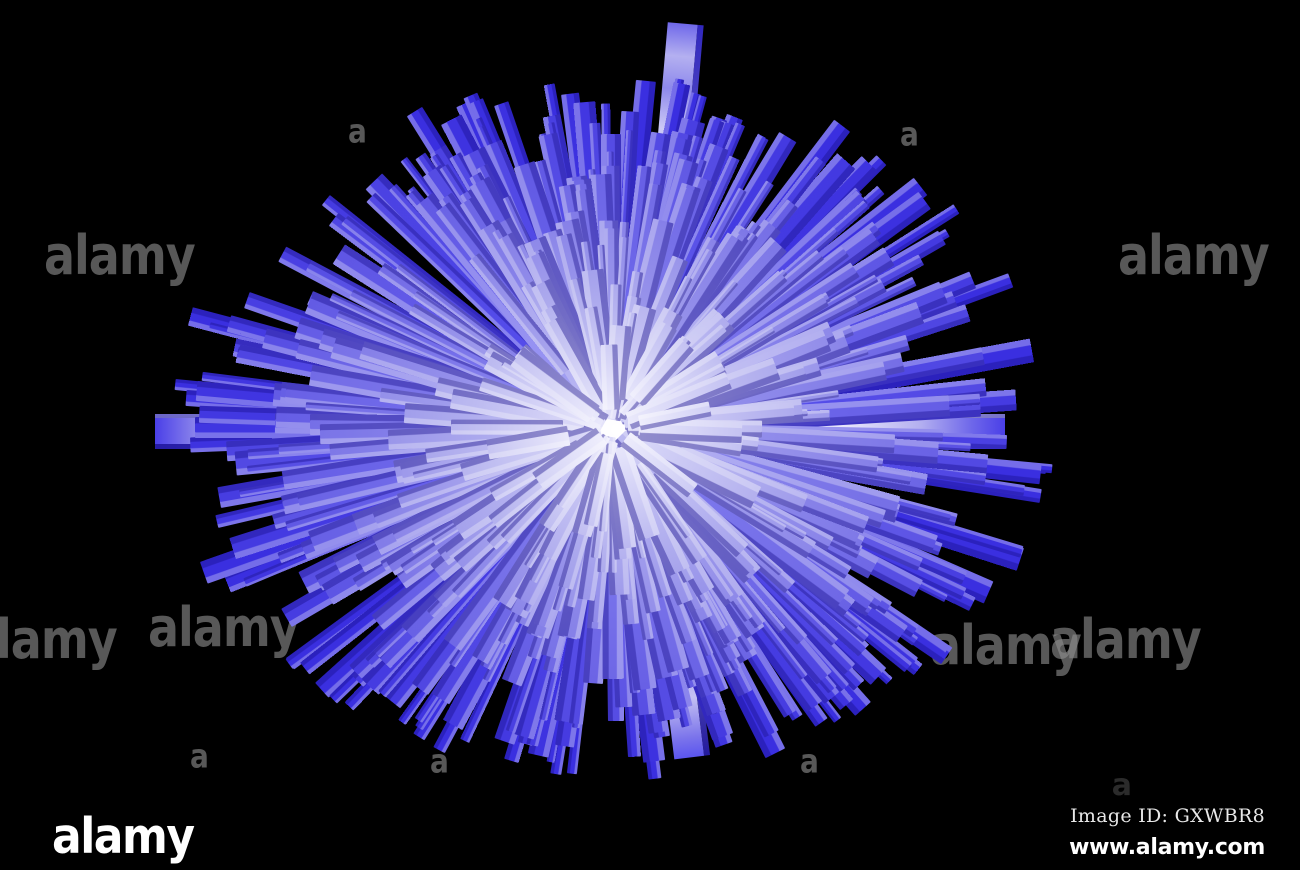  I want to click on footer-bar: a alamy Image ID: GXWBR8 www.alamy.com, so click(650, 819).